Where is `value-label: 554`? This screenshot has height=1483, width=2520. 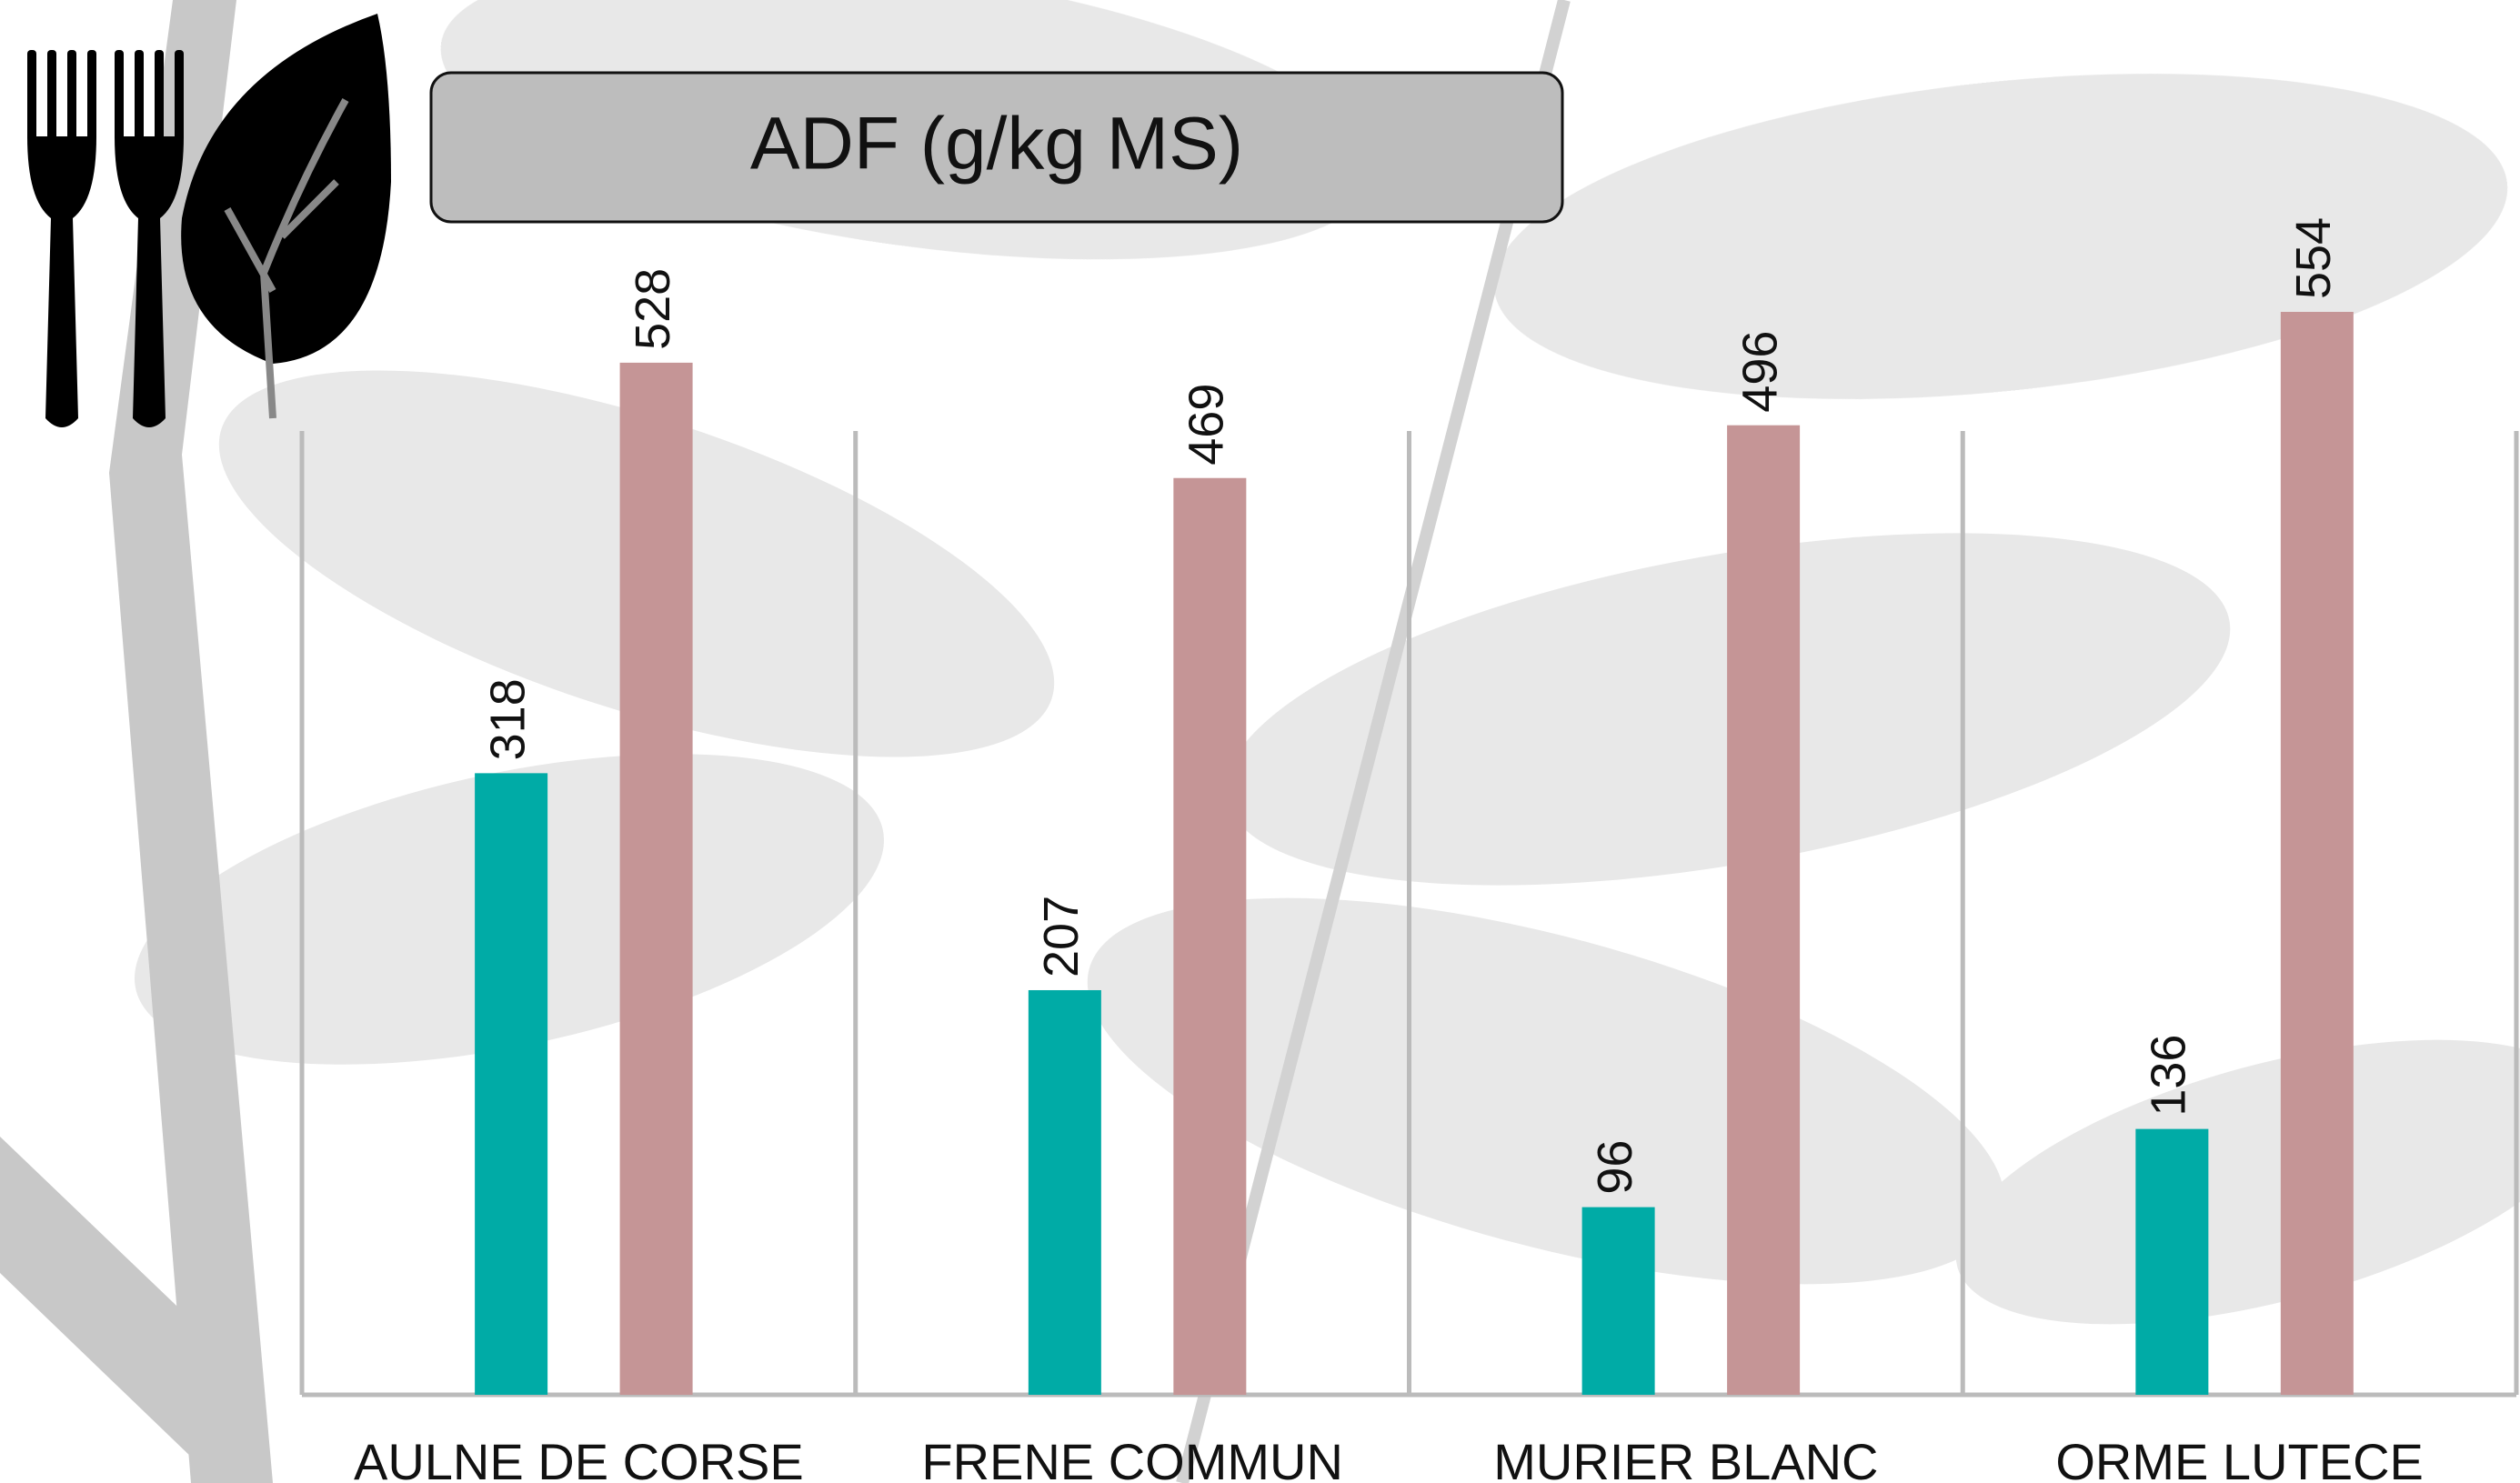 value-label: 554 is located at coordinates (2313, 258).